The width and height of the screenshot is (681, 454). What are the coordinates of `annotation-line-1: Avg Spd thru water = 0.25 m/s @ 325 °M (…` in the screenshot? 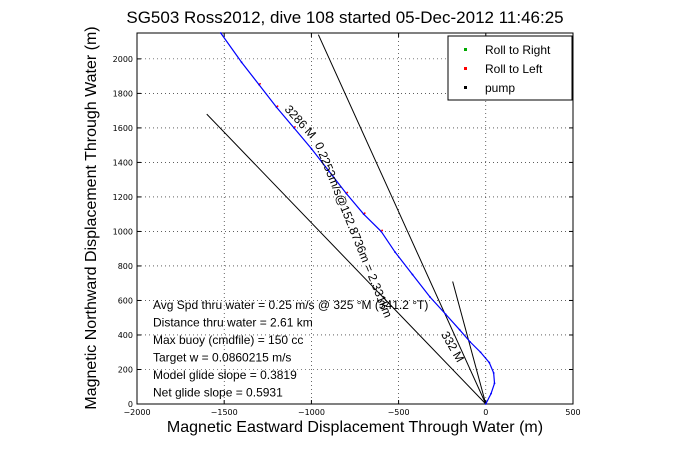 It's located at (290, 305).